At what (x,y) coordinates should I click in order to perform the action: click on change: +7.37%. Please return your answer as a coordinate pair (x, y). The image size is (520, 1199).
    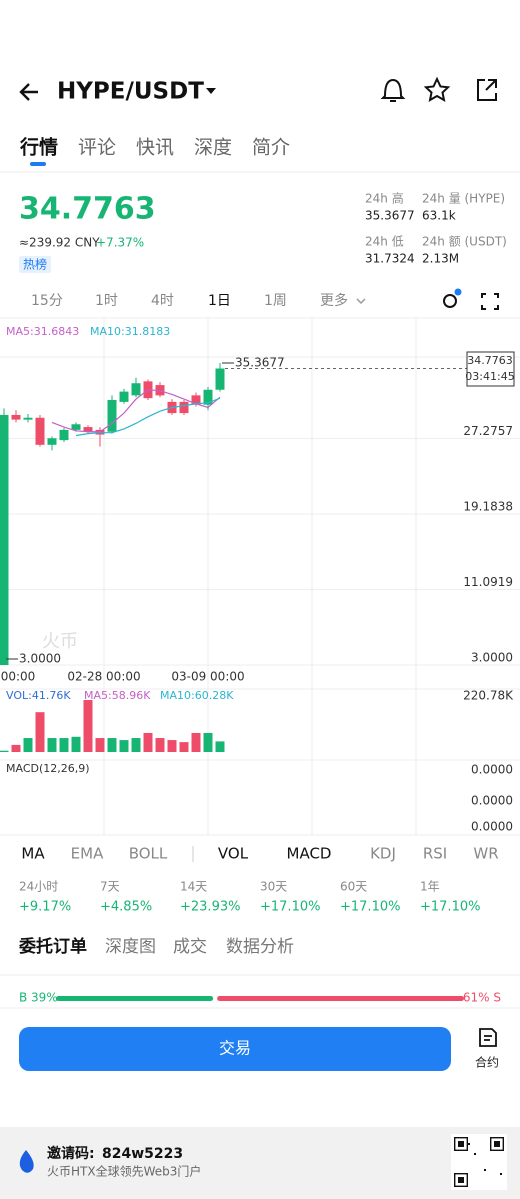
    Looking at the image, I should click on (120, 243).